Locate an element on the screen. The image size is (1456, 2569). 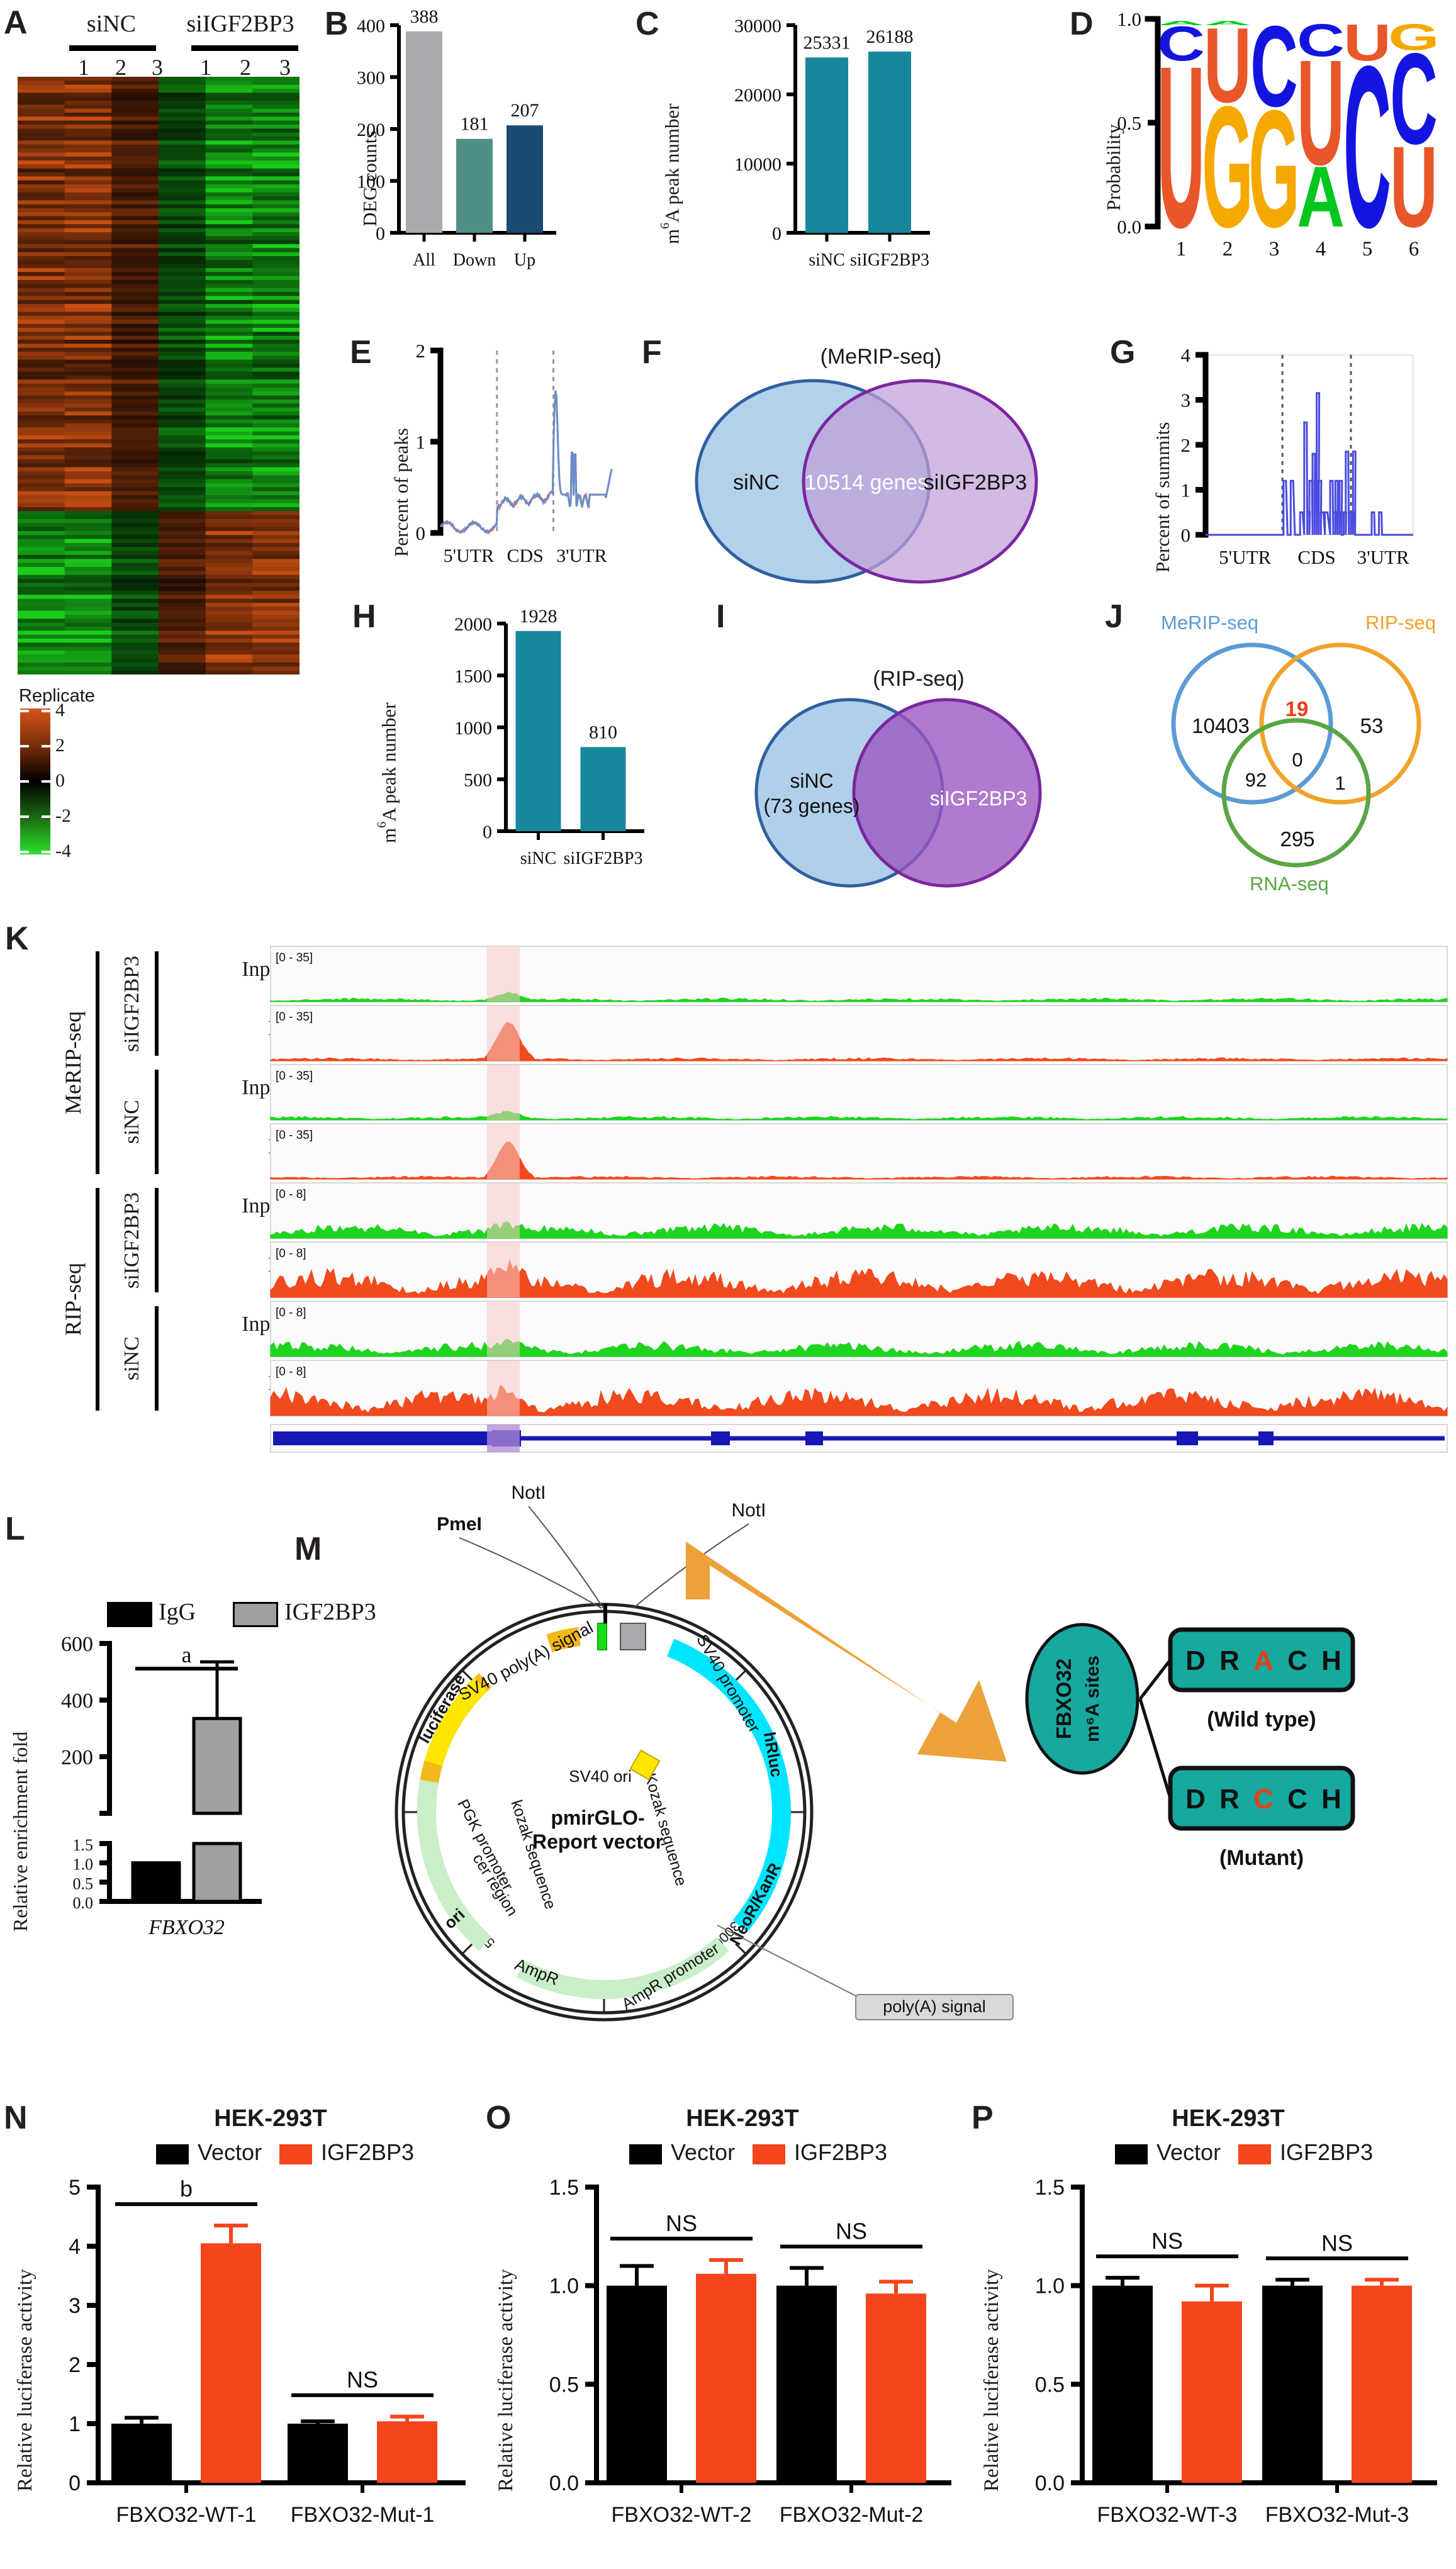
panelO-legend-swatch-igf2bp3 is located at coordinates (769, 2154).